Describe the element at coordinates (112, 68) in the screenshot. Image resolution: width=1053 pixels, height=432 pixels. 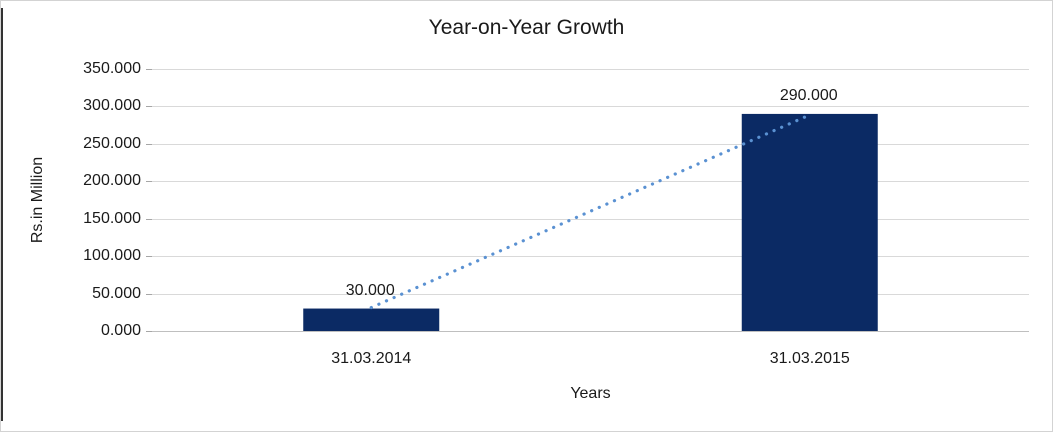
I see `y-tick-label: 350.000` at that location.